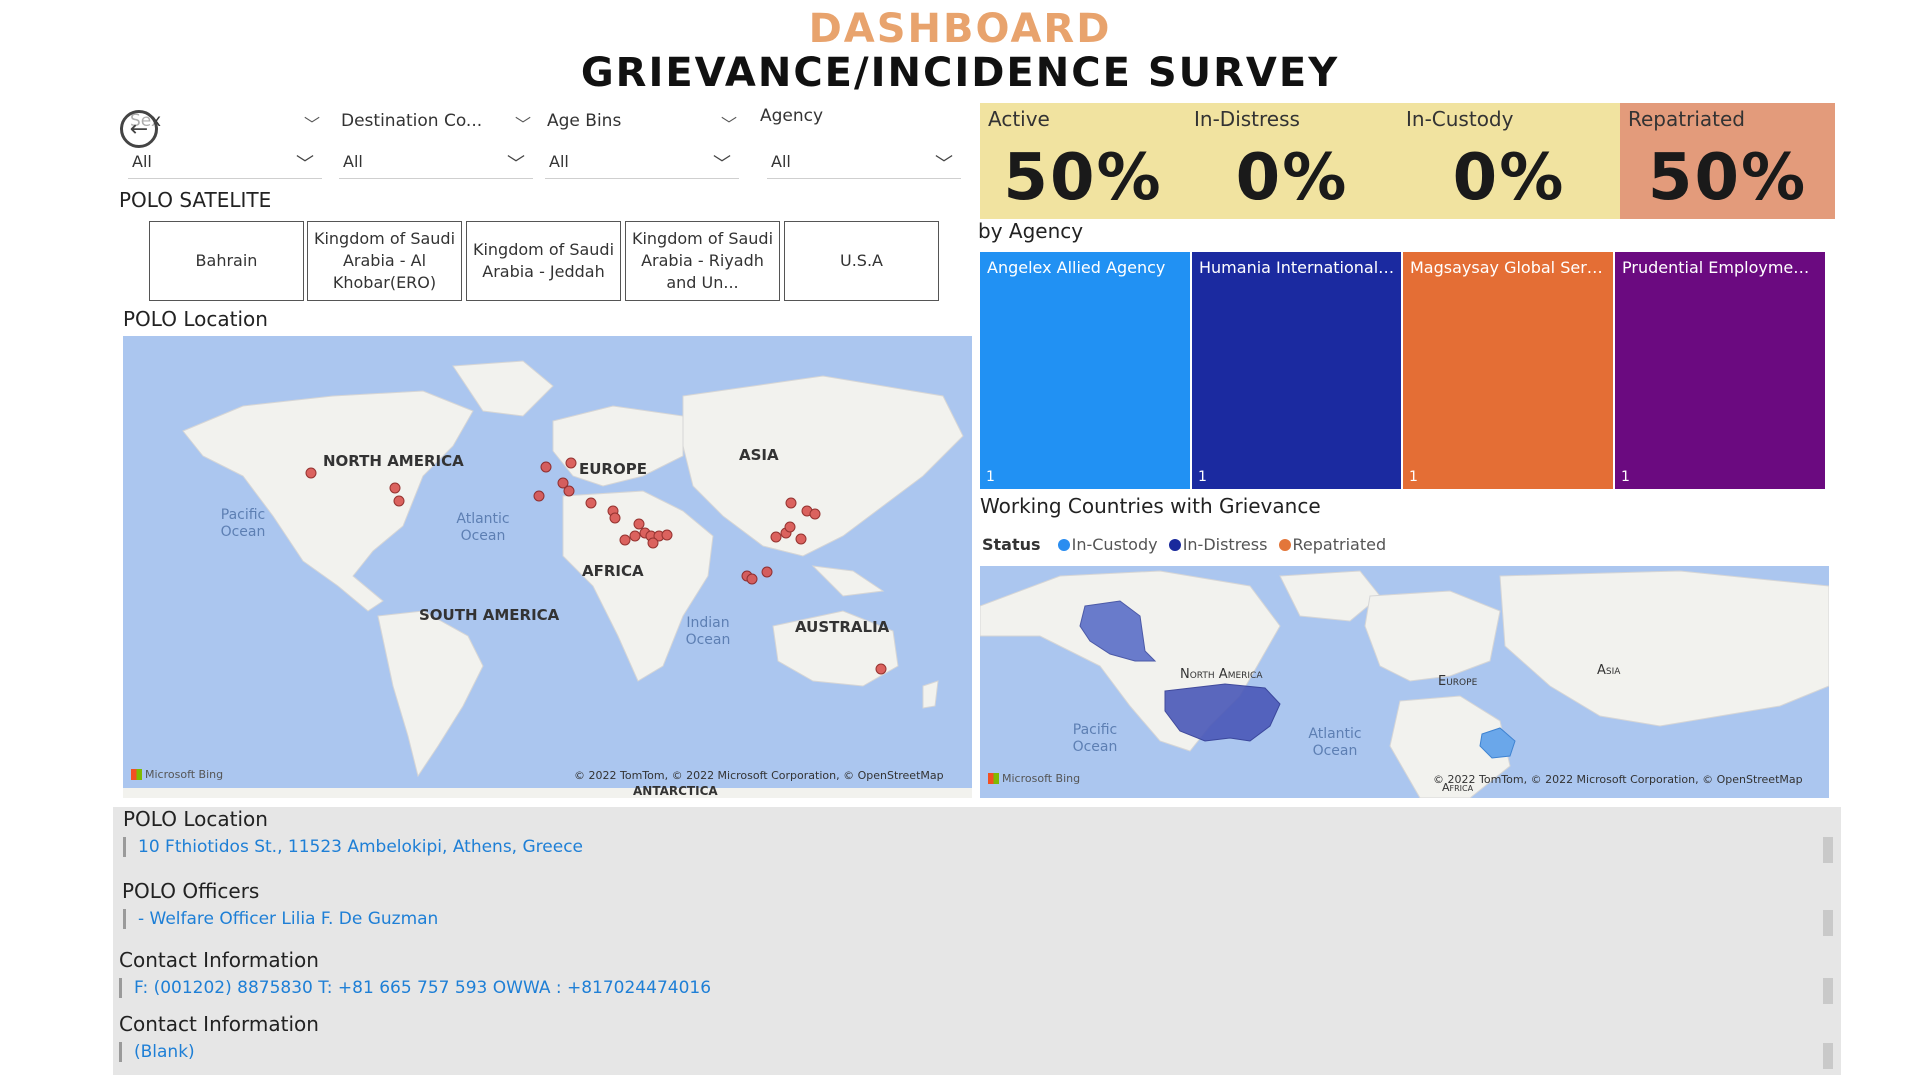  What do you see at coordinates (195, 319) in the screenshot?
I see `polo-location-title: POLO Location` at bounding box center [195, 319].